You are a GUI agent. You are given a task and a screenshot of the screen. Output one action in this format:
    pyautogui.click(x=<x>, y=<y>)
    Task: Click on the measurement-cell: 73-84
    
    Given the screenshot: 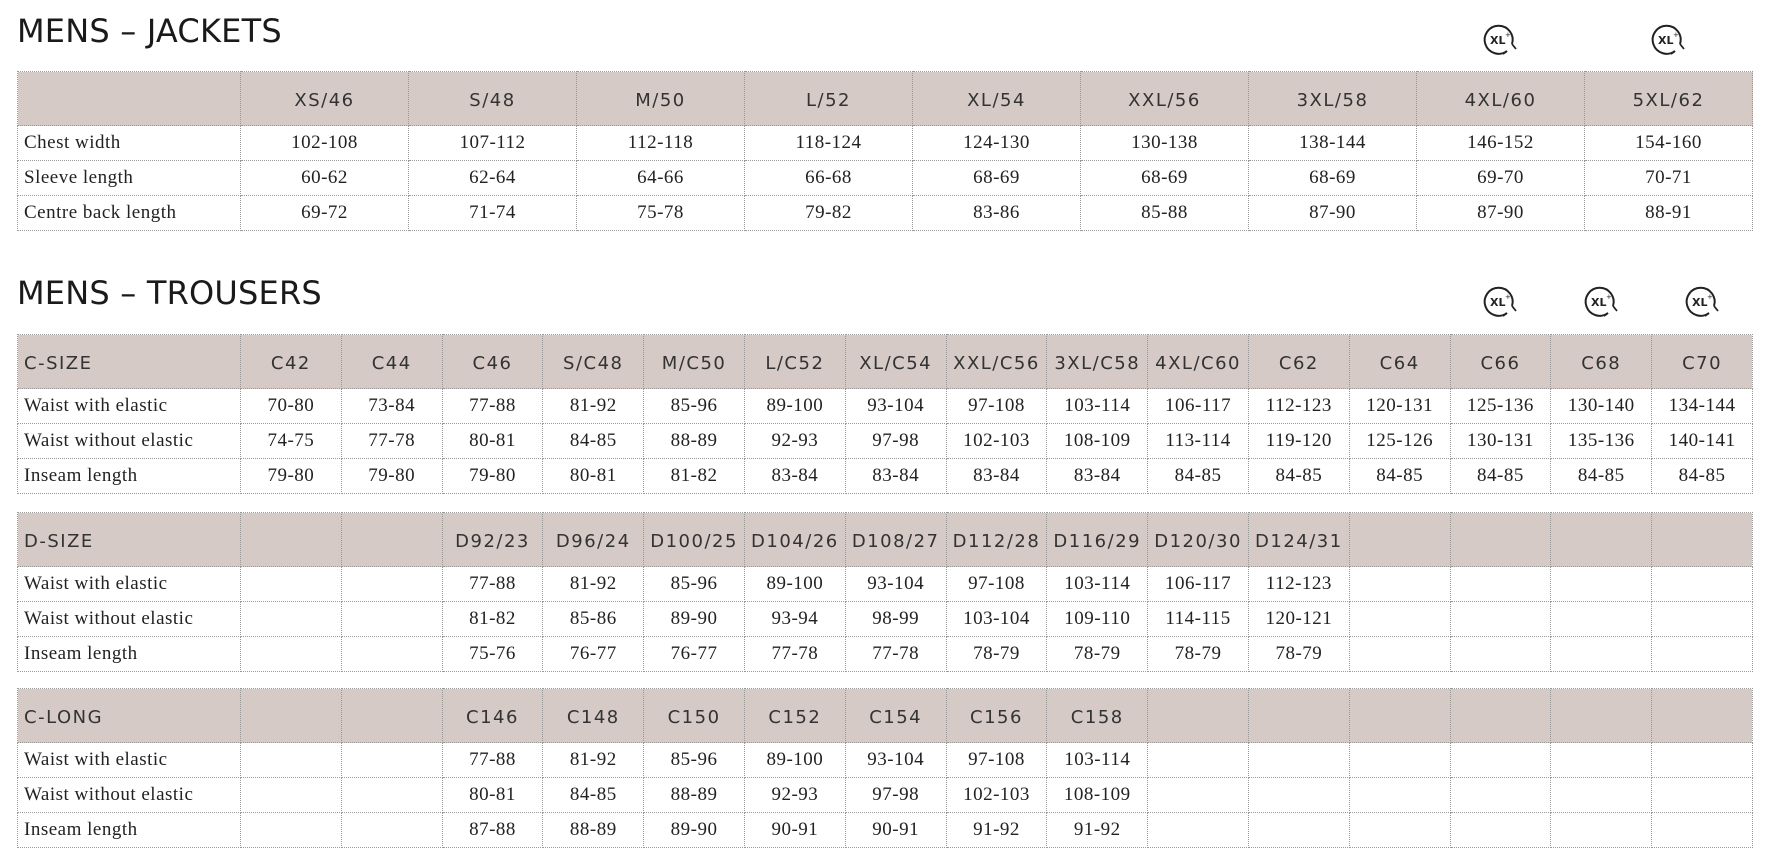 What is the action you would take?
    pyautogui.click(x=391, y=406)
    